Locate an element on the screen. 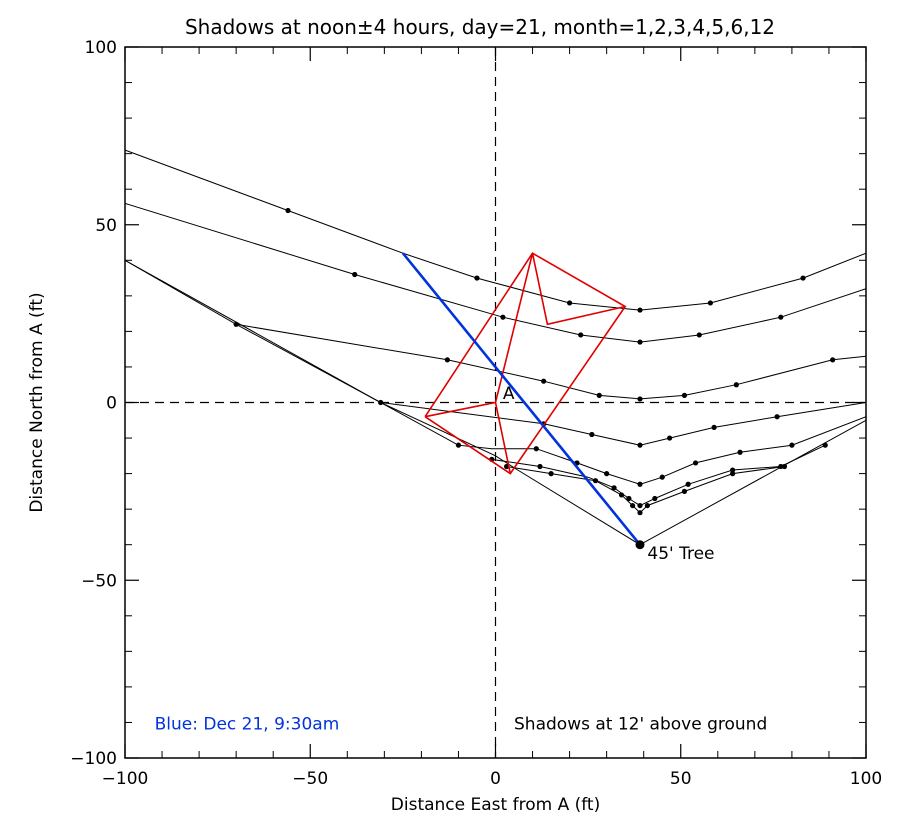 The width and height of the screenshot is (921, 839). x-tick-label: 0 is located at coordinates (495, 779).